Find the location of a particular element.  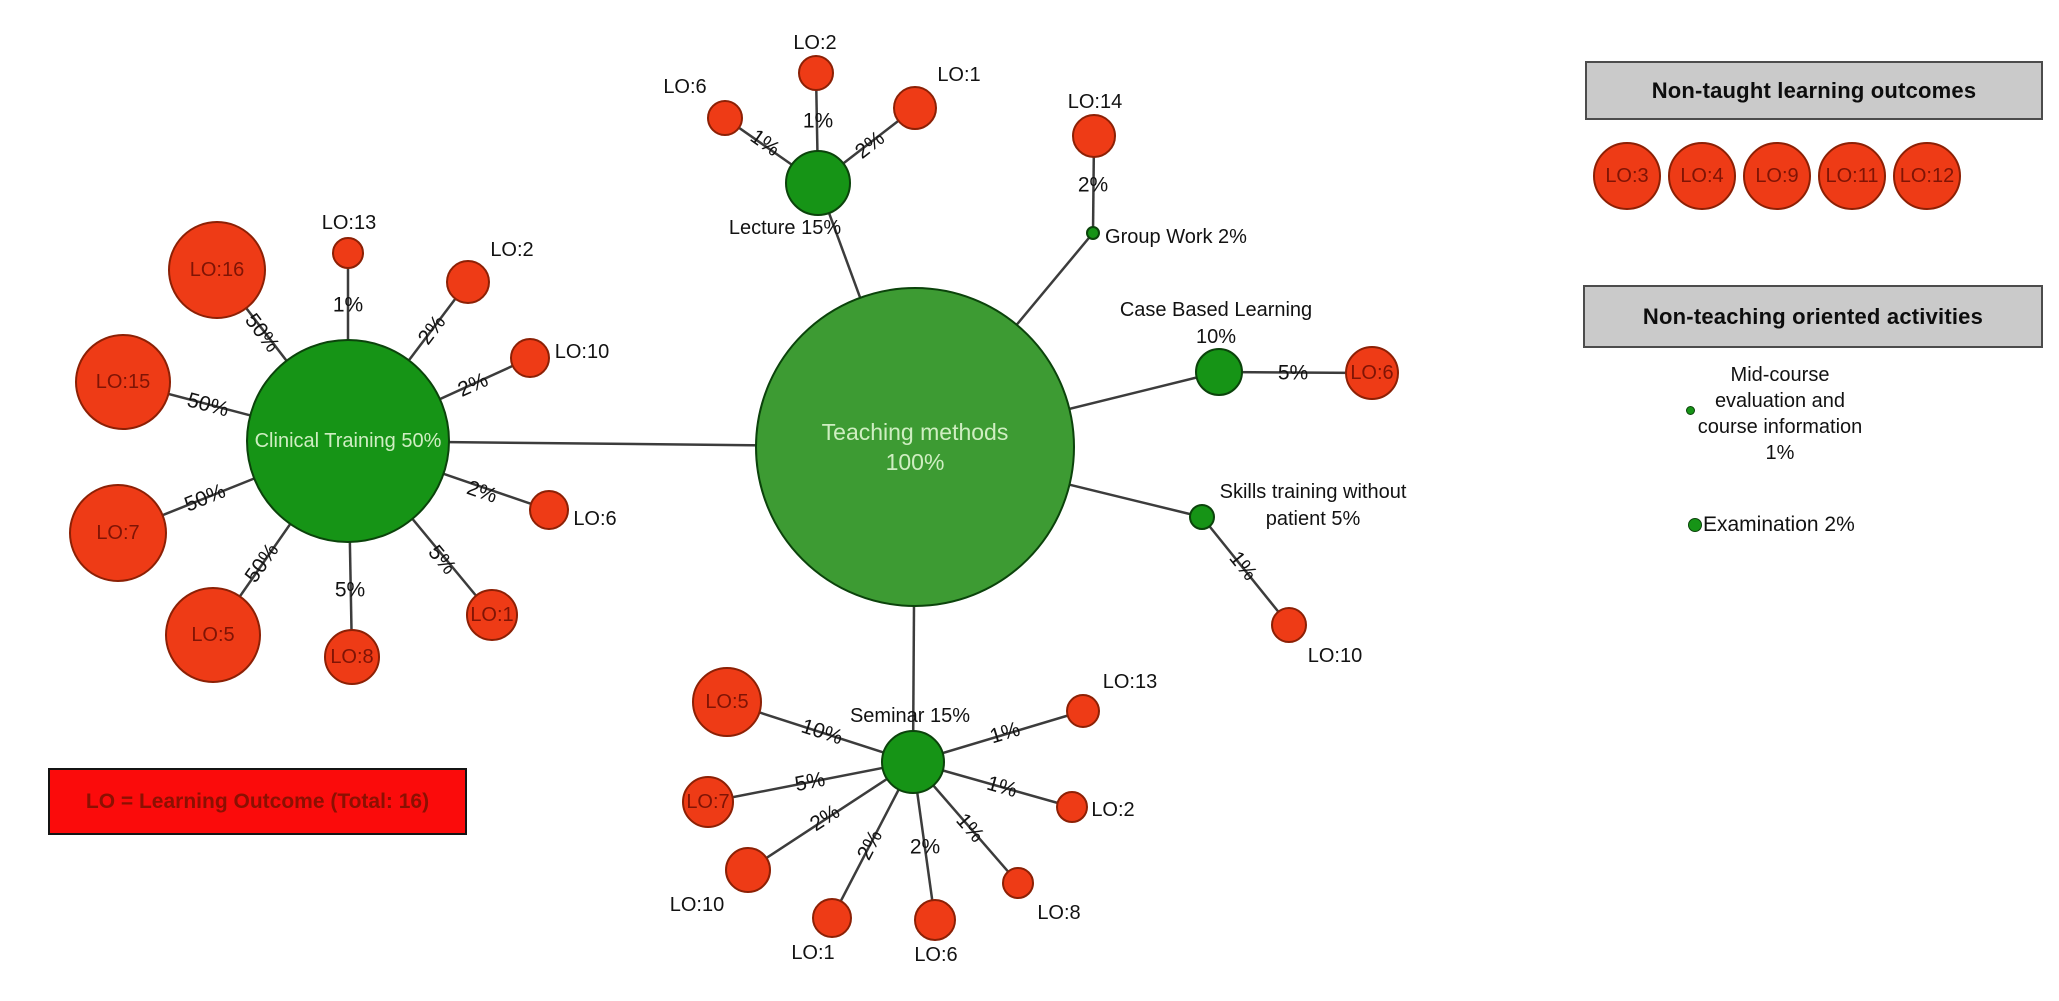

lecture-name: Lecture 15% is located at coordinates (785, 228).